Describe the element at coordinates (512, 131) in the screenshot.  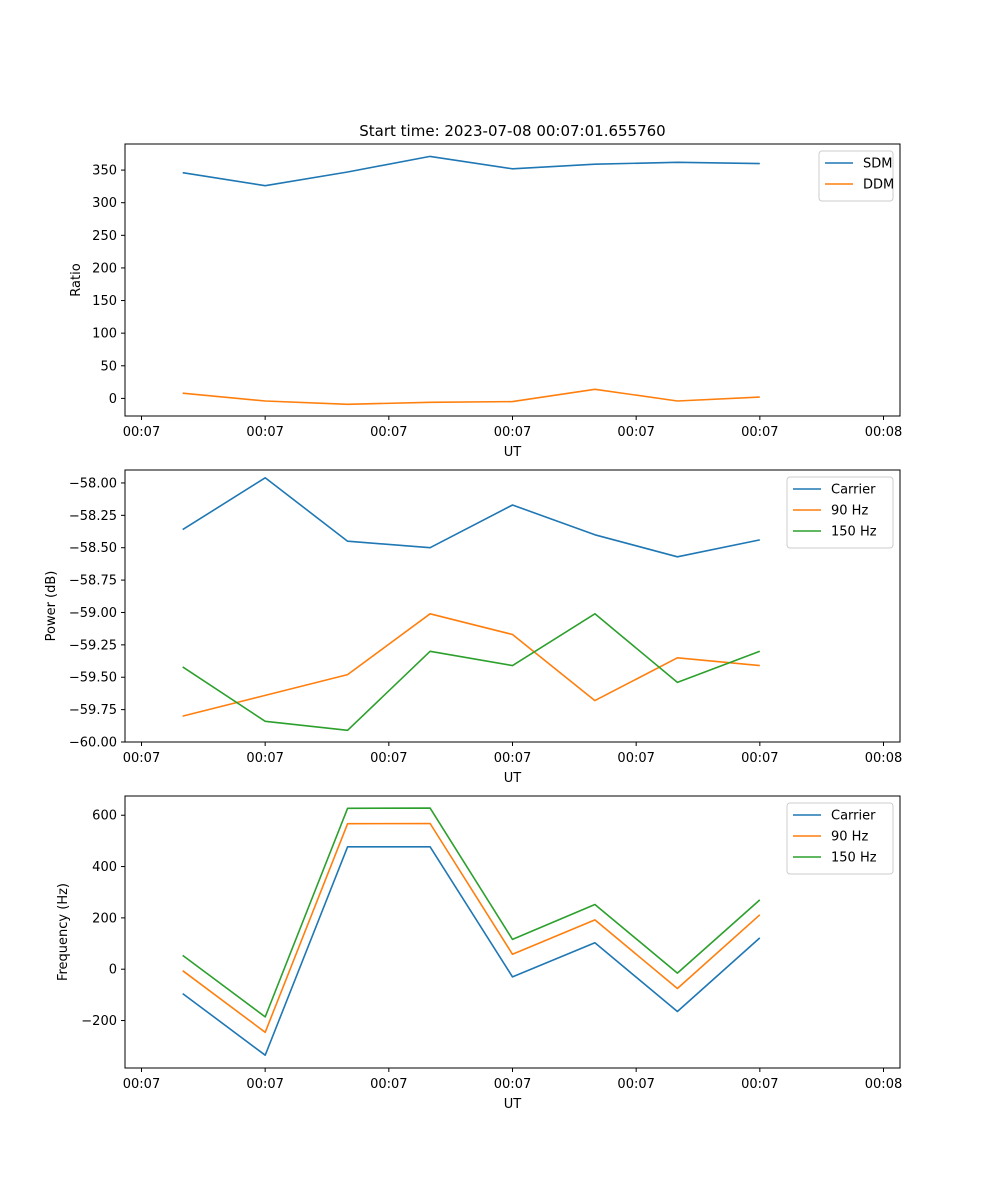
I see `figure-title: Start time: 2023-07-08 00:07:01.655760` at that location.